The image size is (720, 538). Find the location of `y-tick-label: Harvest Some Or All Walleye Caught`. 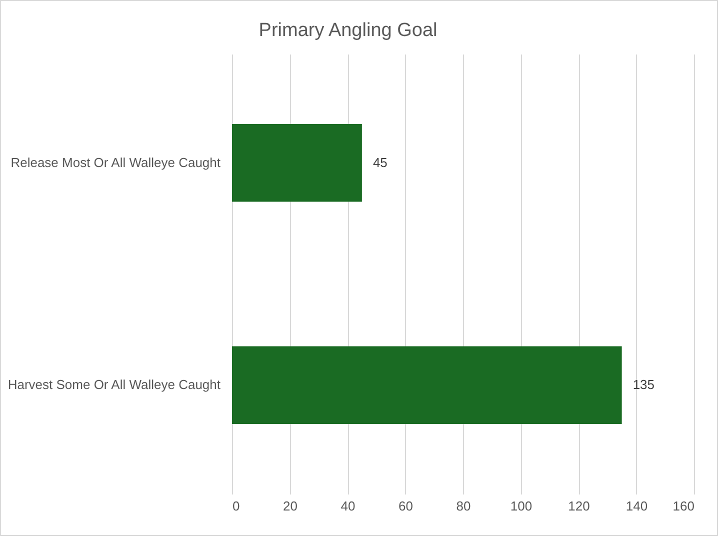

y-tick-label: Harvest Some Or All Walleye Caught is located at coordinates (114, 384).